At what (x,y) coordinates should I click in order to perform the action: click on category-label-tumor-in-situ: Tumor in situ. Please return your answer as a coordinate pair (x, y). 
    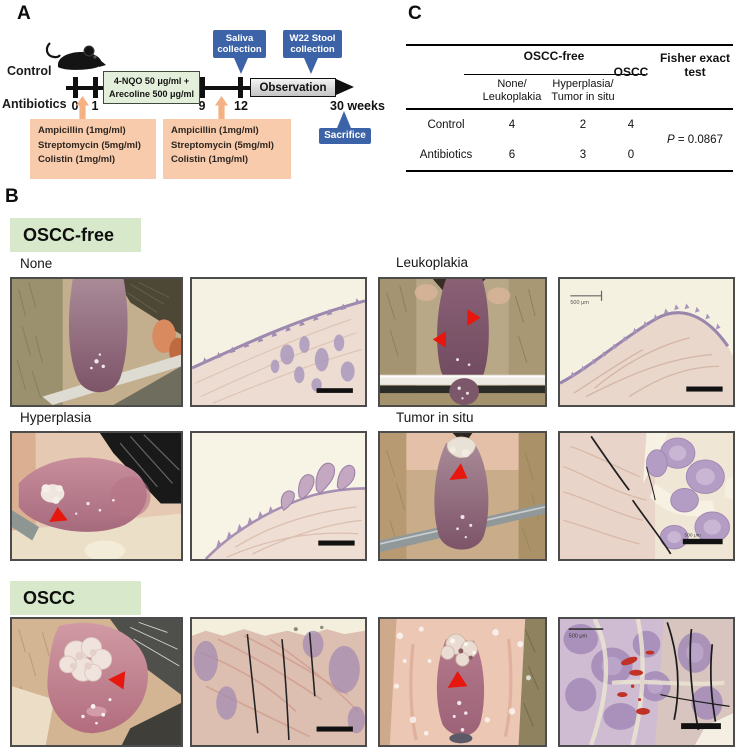
    Looking at the image, I should click on (435, 417).